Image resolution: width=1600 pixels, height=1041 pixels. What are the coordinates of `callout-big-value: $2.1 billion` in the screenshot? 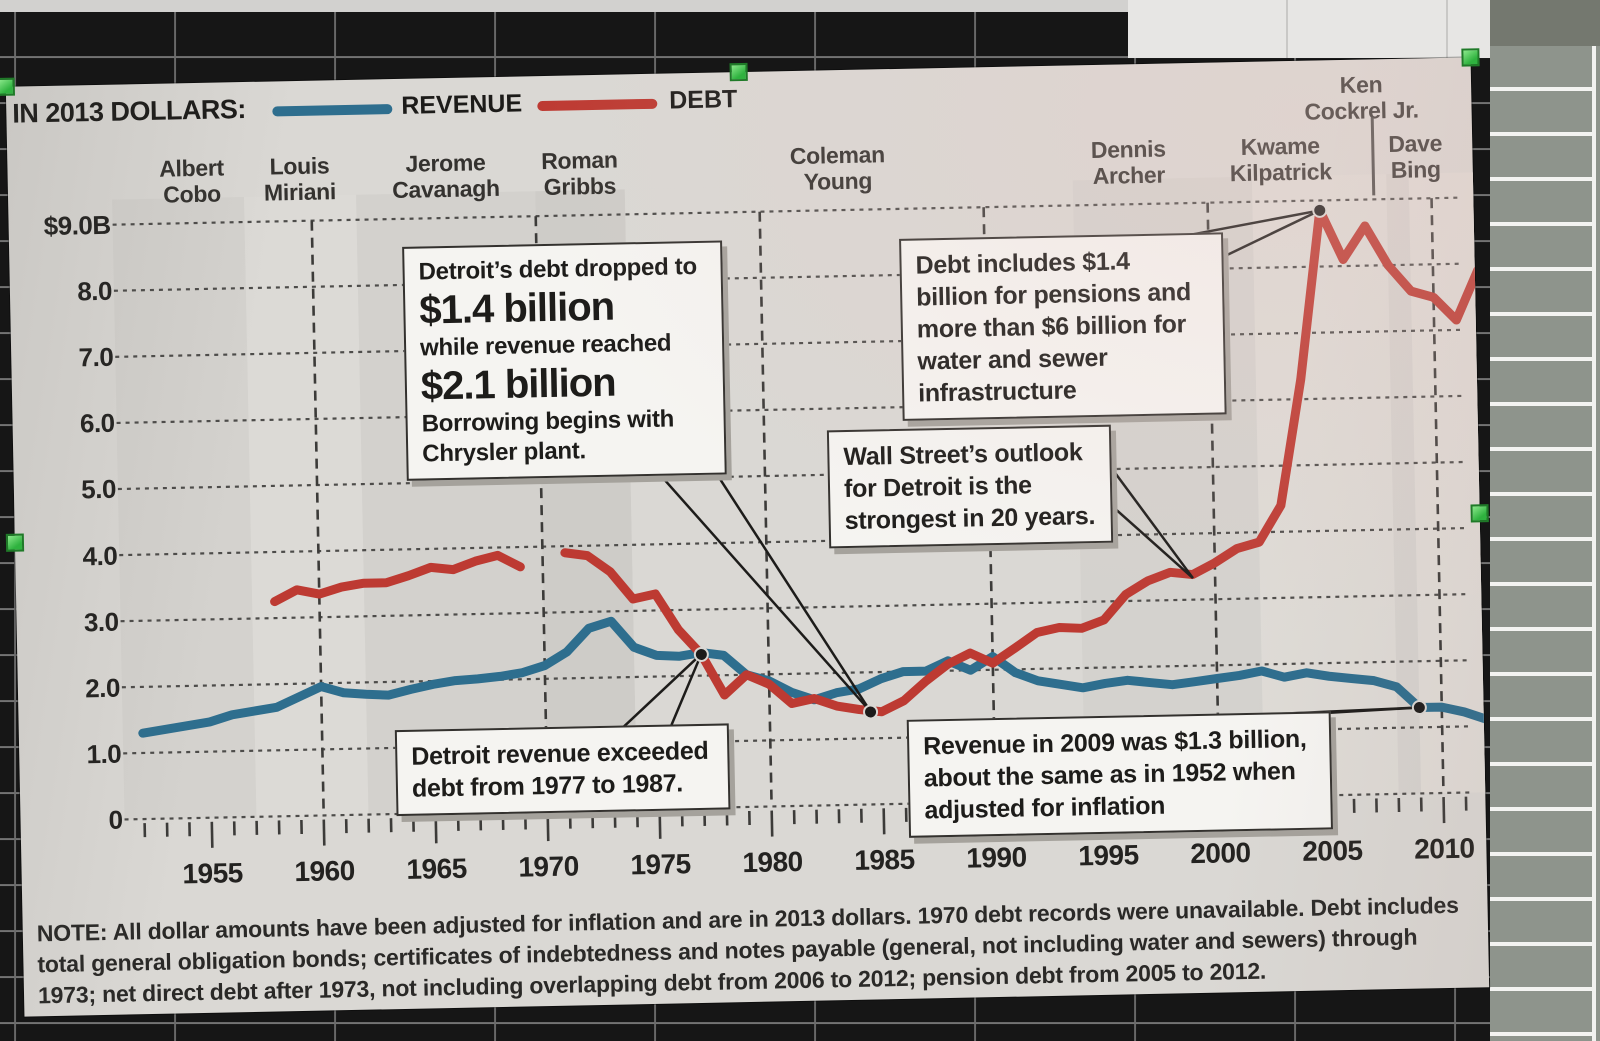 It's located at (518, 384).